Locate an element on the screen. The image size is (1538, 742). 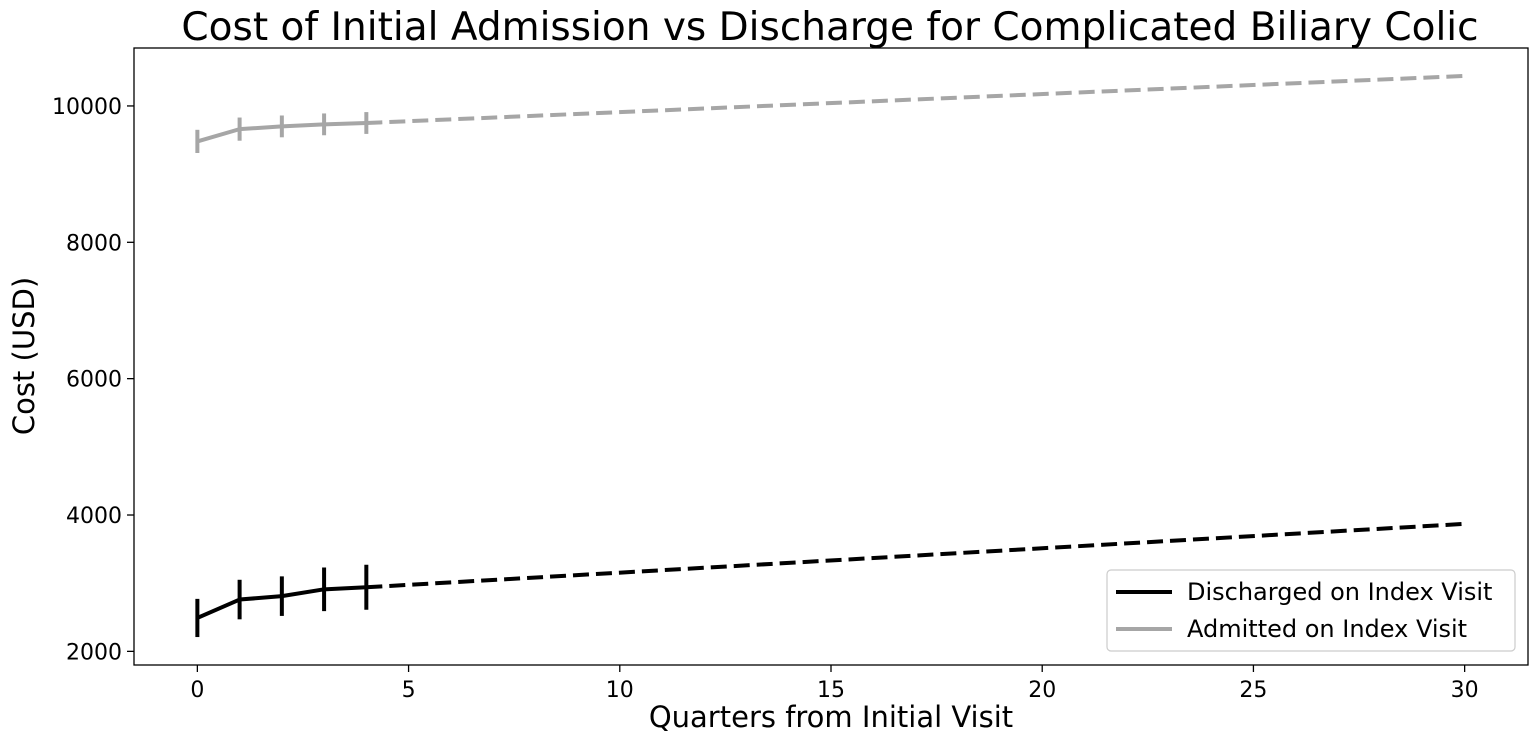
y-tick-label: 10000 is located at coordinates (87, 107).